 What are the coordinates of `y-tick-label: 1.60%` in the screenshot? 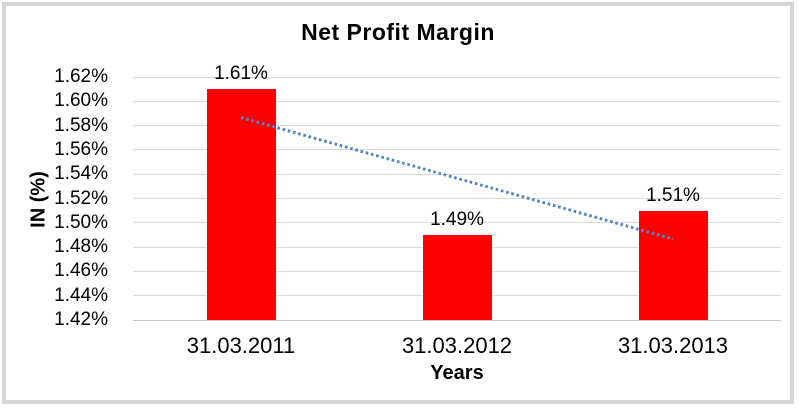 It's located at (81, 101).